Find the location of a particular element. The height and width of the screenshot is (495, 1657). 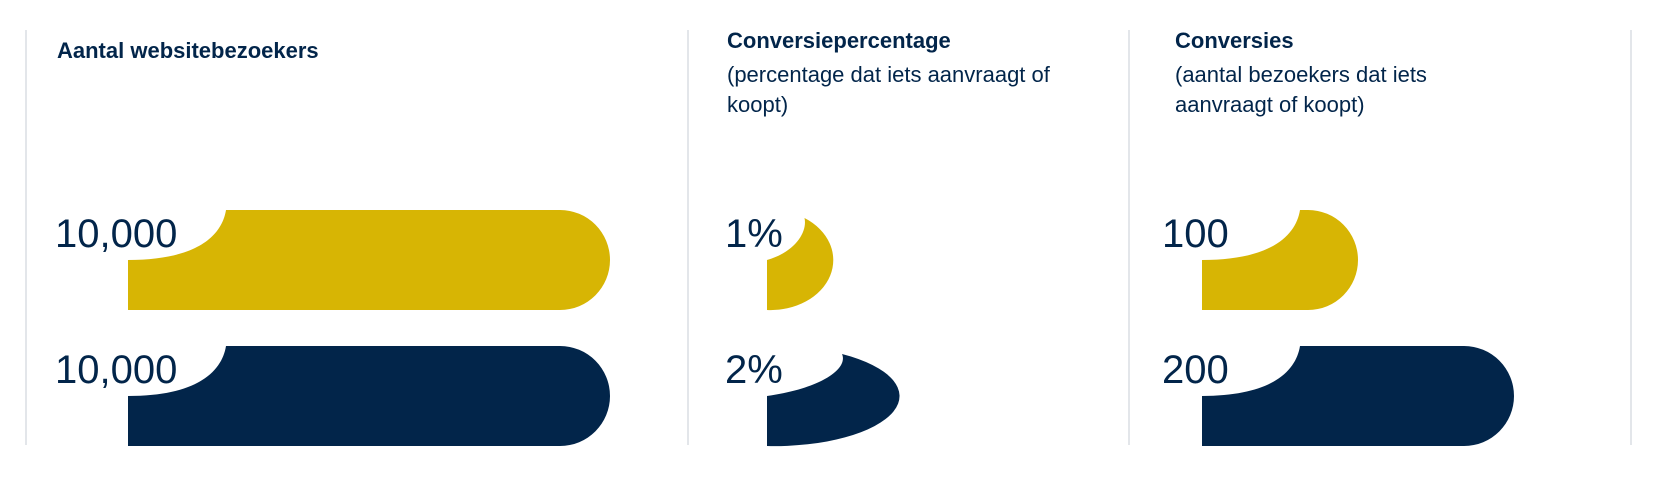

chart-title: Conversies is located at coordinates (1234, 40).